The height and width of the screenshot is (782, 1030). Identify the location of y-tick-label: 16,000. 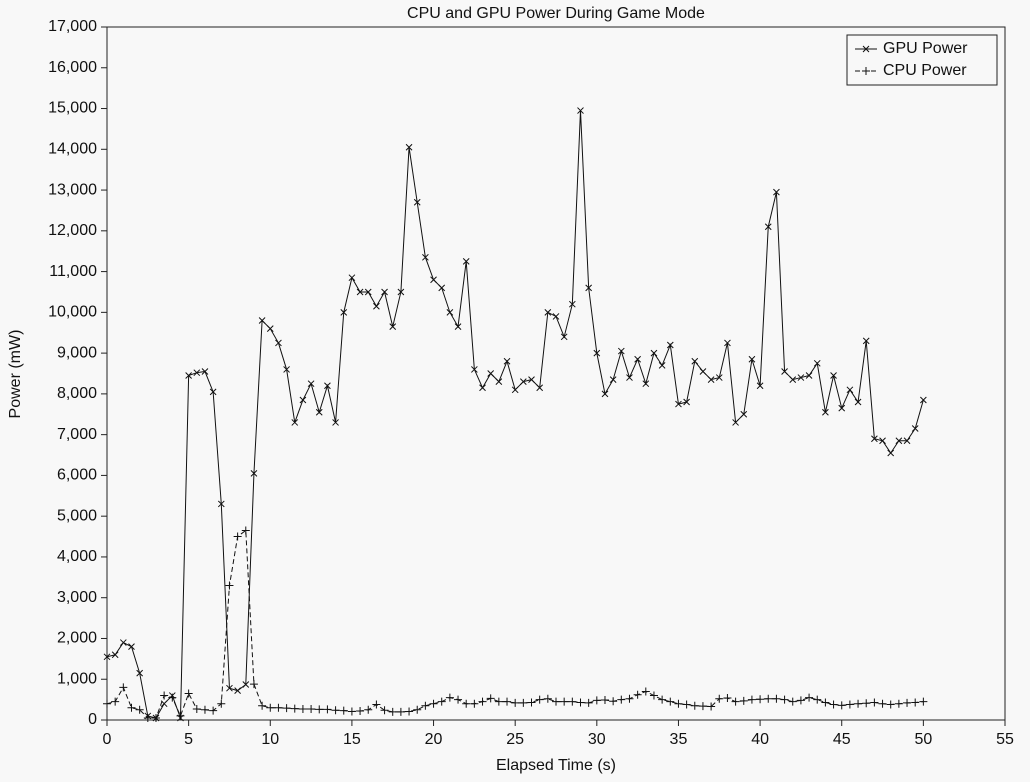
(72, 67).